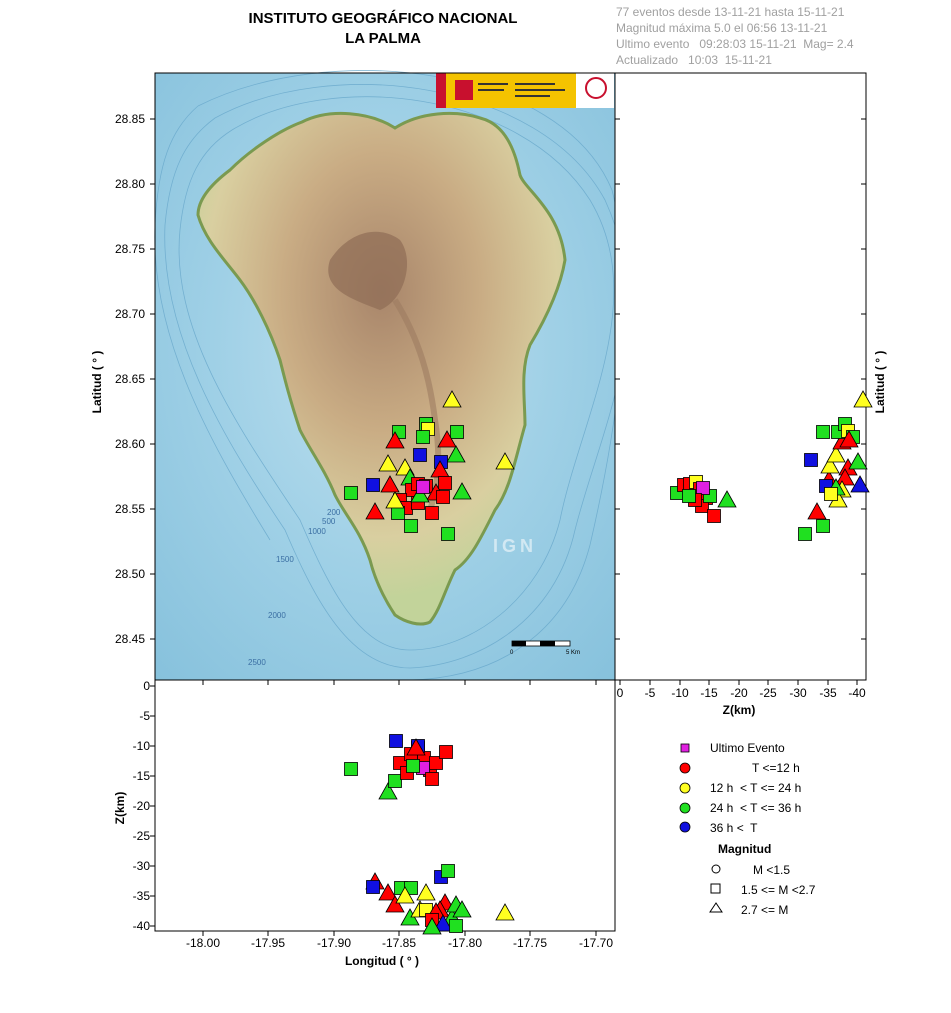  Describe the element at coordinates (525, 90) in the screenshot. I see `logo-banner` at that location.